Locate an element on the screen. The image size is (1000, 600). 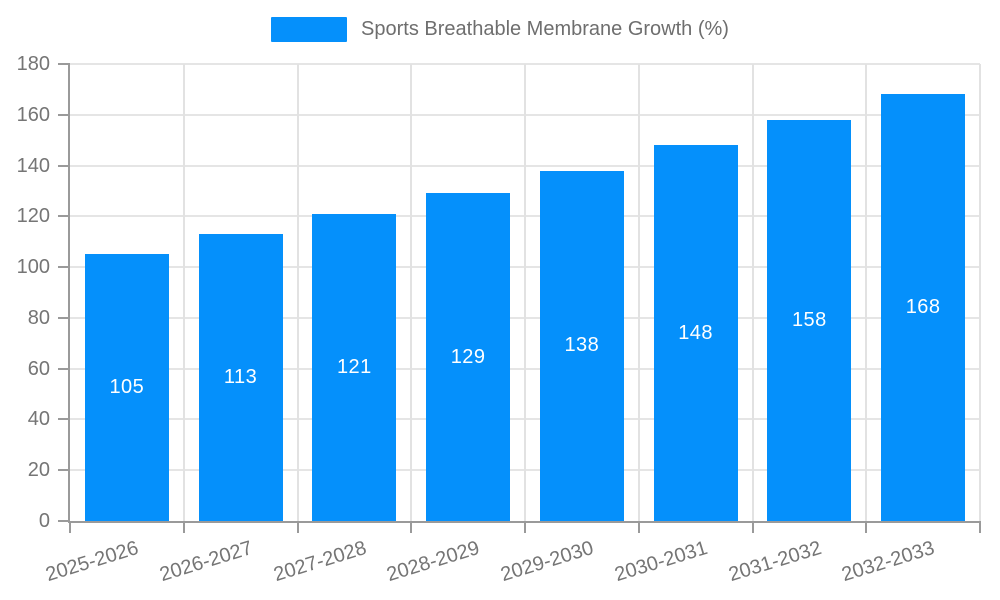
y-axis-tick-label: 80 is located at coordinates (38, 317).